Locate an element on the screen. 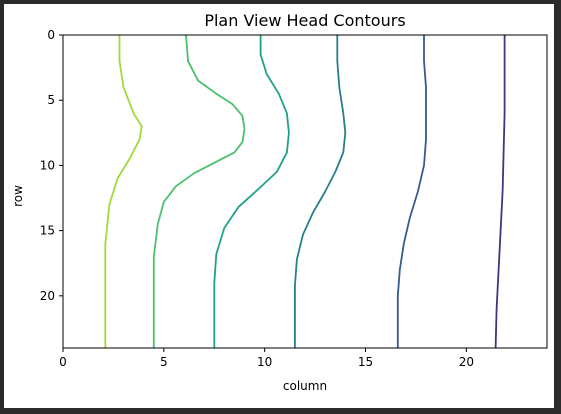  y-tick-label: 10 is located at coordinates (47, 165).